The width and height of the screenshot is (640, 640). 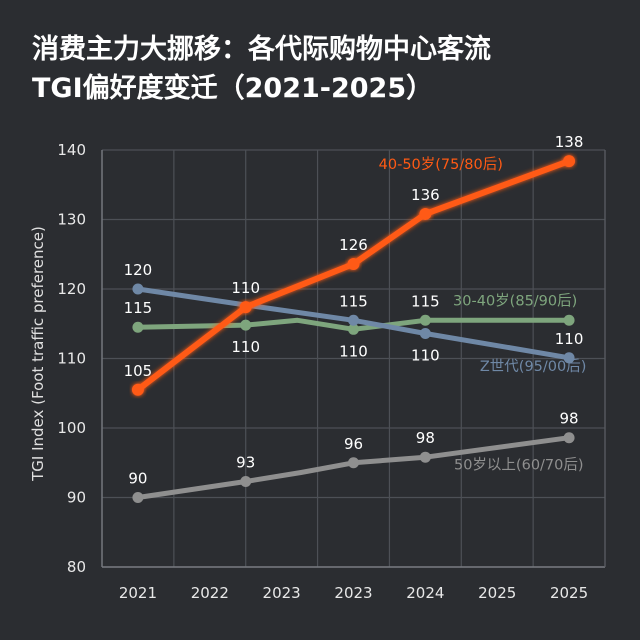 I want to click on y-tick-label: 120, so click(x=71, y=289).